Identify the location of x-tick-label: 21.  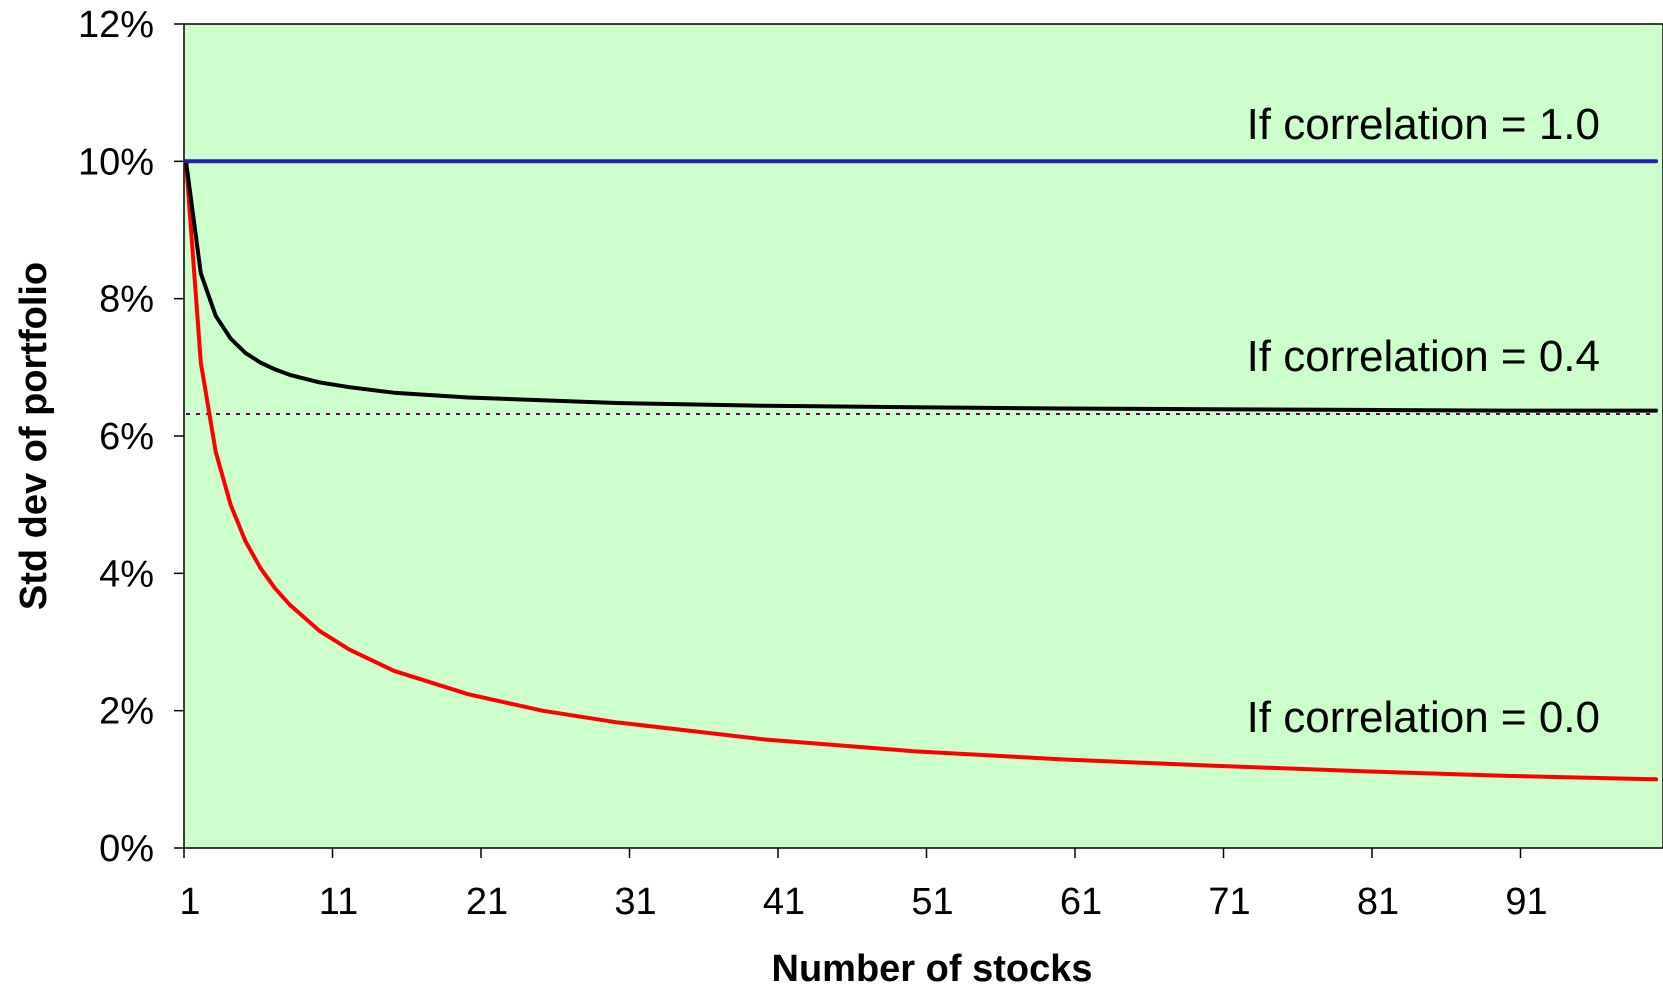
(487, 902).